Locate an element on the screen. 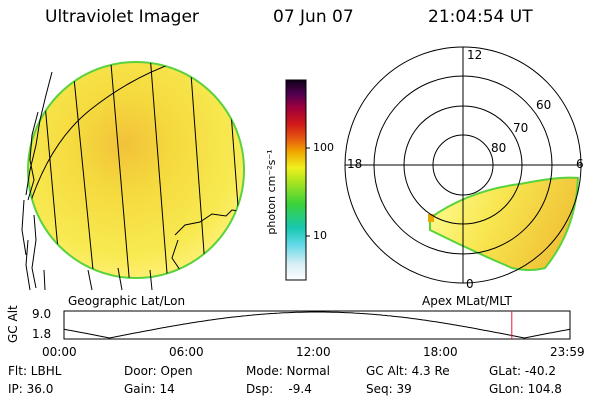  mlt-label-18: 18 is located at coordinates (355, 164).